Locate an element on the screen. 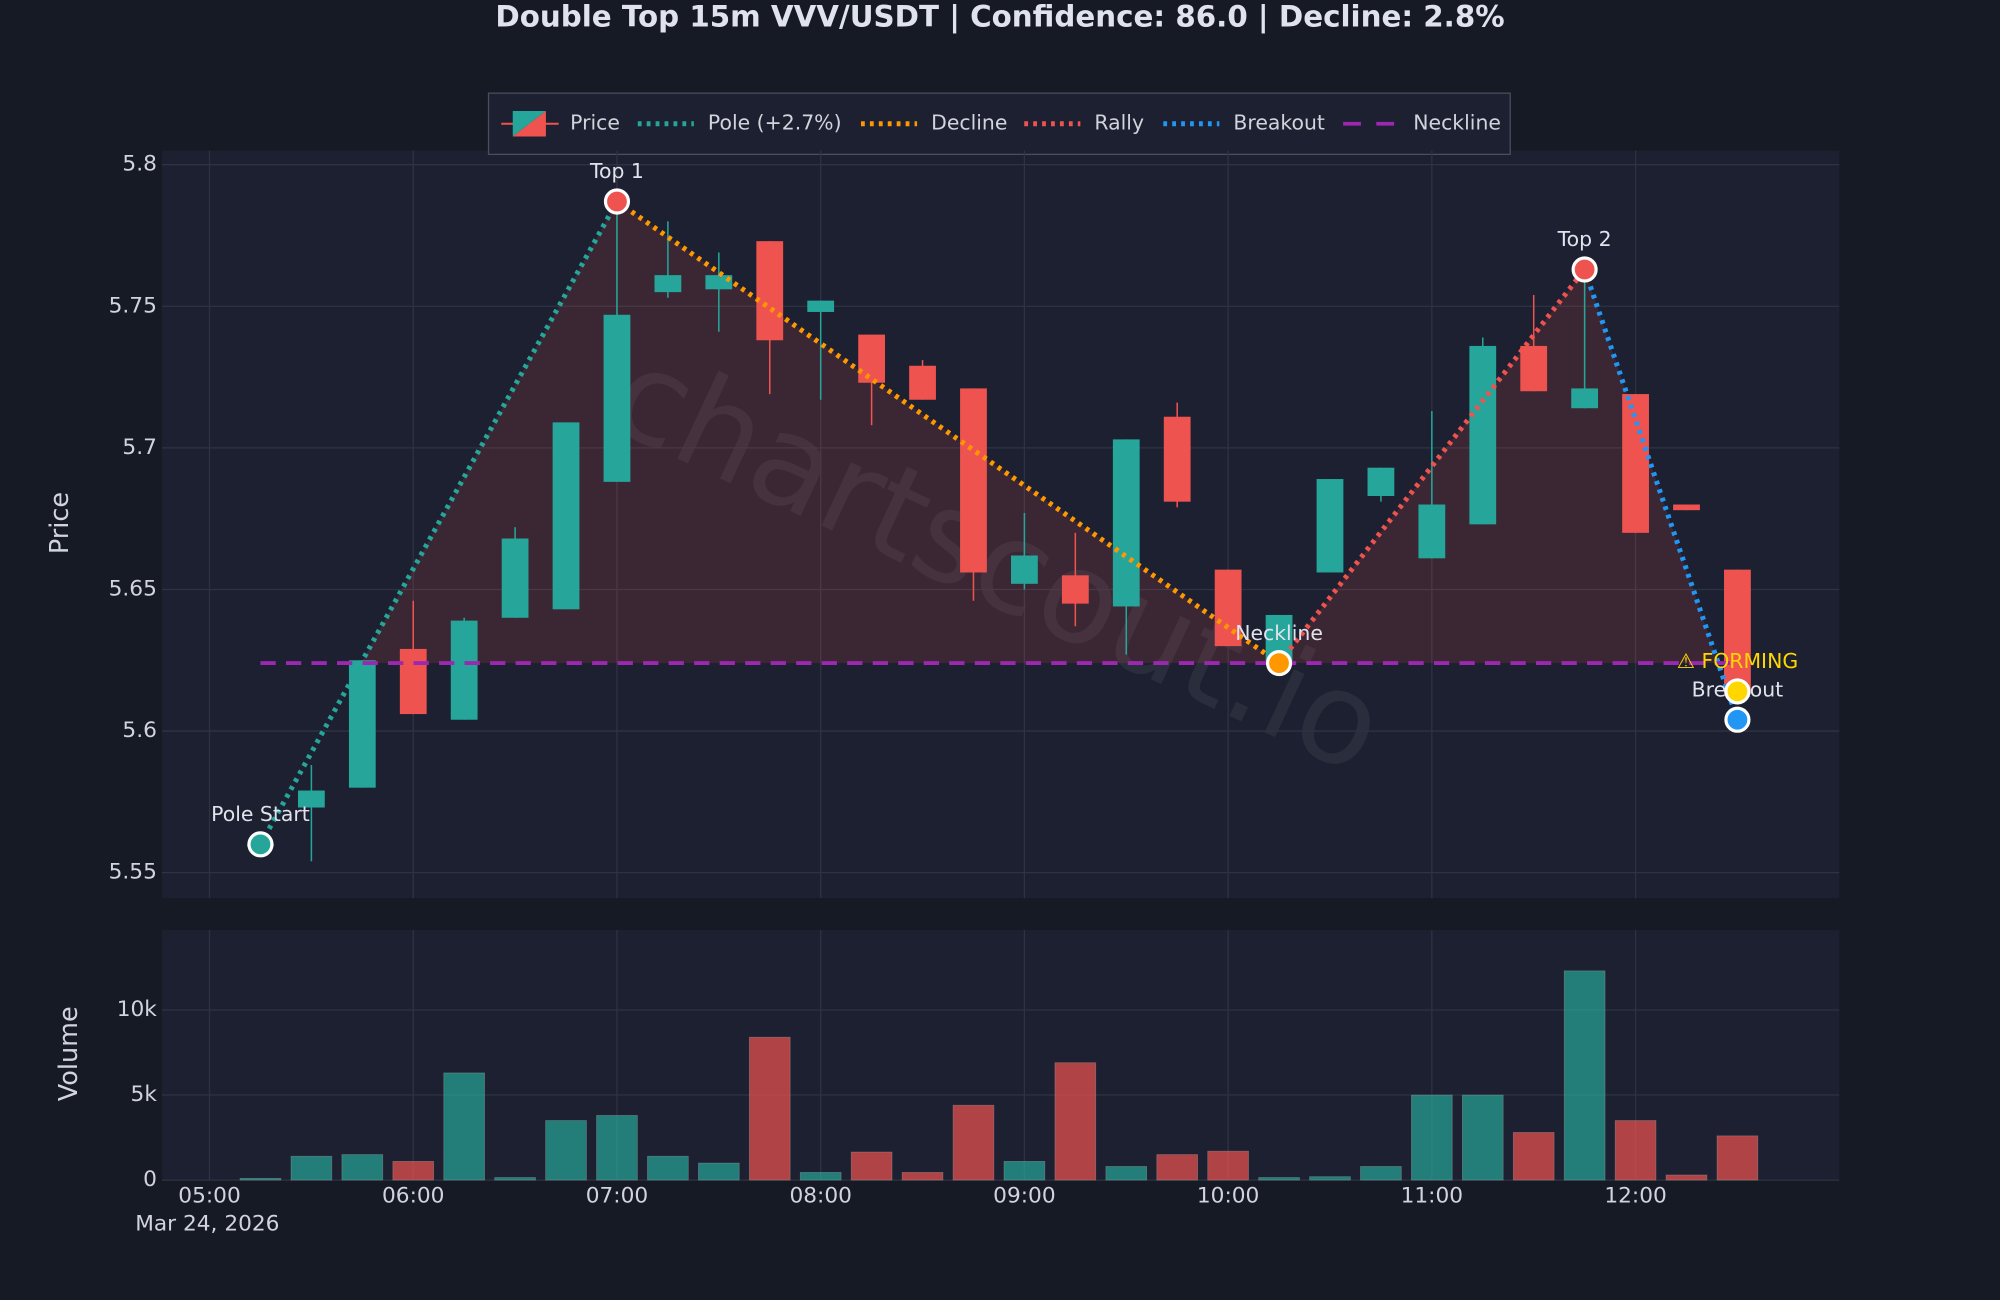 The height and width of the screenshot is (1300, 2000). x-tick-label: 12:00 is located at coordinates (1635, 1196).